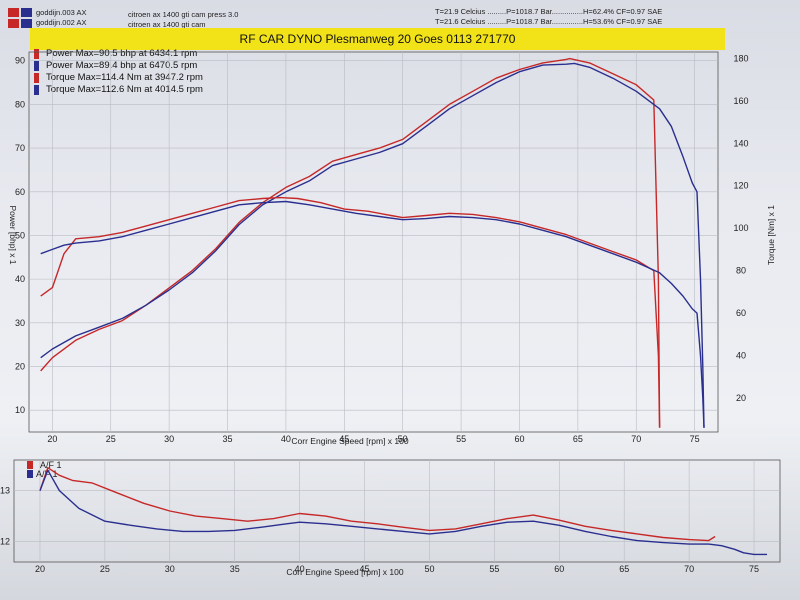 The width and height of the screenshot is (800, 600). I want to click on af-x-tick-45: 45, so click(365, 569).